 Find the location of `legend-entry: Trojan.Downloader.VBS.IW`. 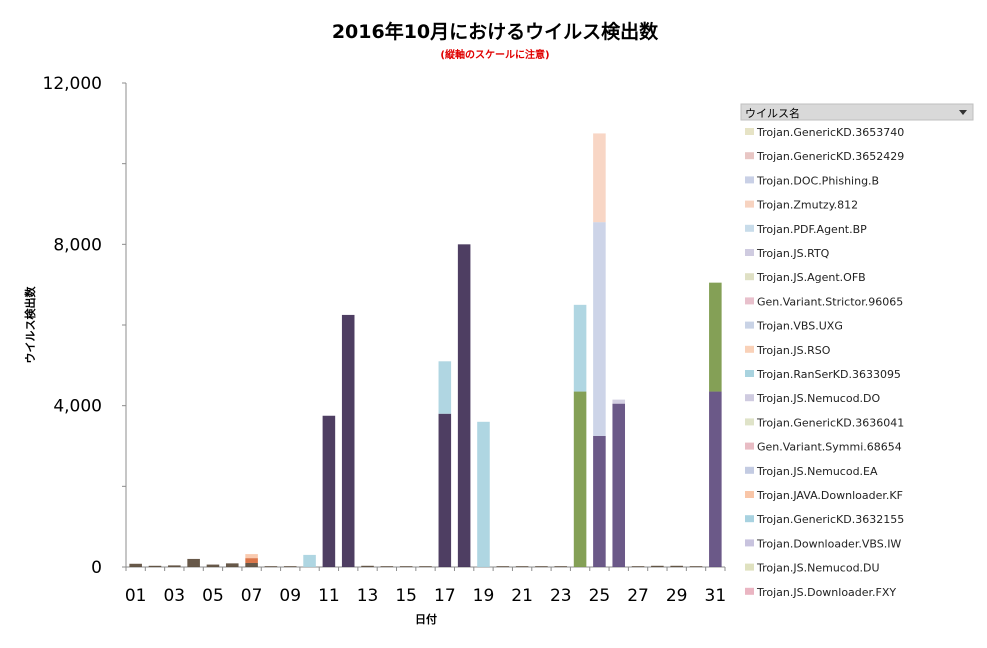

legend-entry: Trojan.Downloader.VBS.IW is located at coordinates (828, 543).